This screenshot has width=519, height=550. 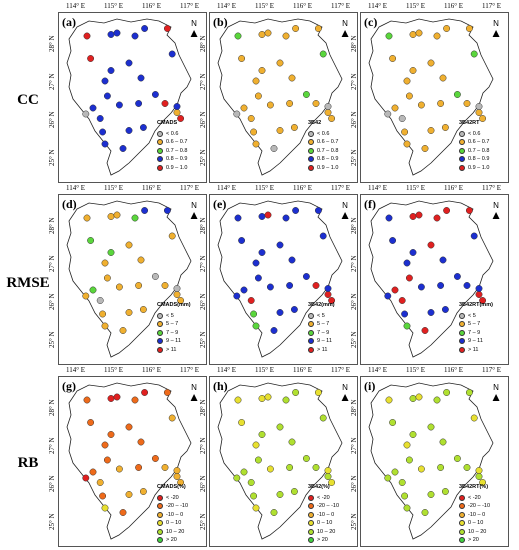 What do you see at coordinates (323, 515) in the screenshot?
I see `legend-item: -10 – 0` at bounding box center [323, 515].